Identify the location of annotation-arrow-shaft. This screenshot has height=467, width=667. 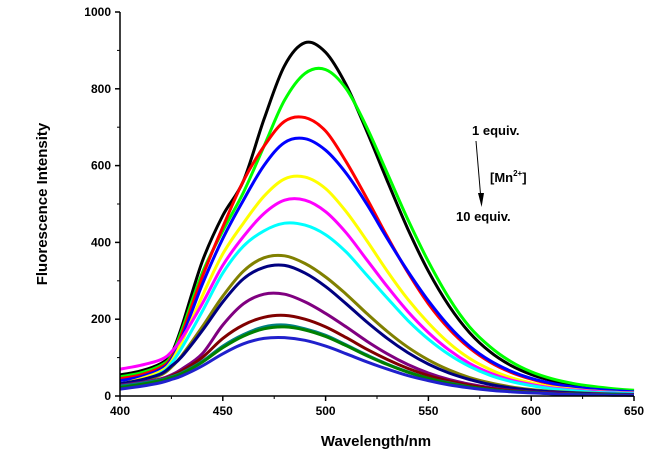
(478, 170).